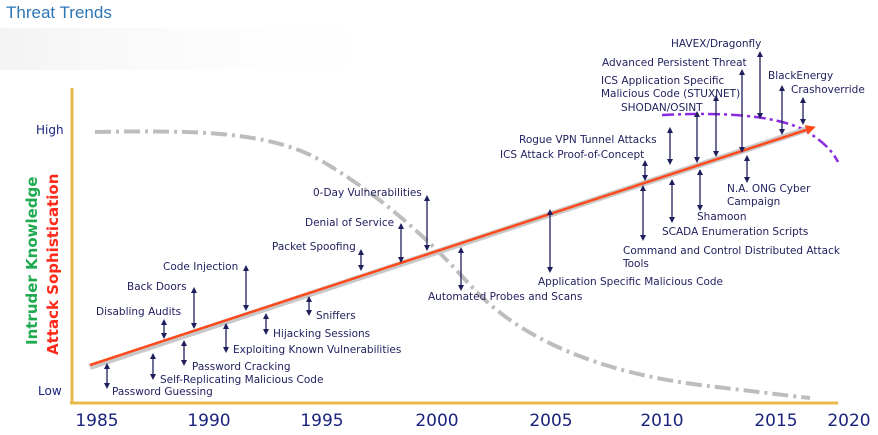 The image size is (878, 435). I want to click on label-stuxnet-2: Malicious Code (STUXNET), so click(670, 94).